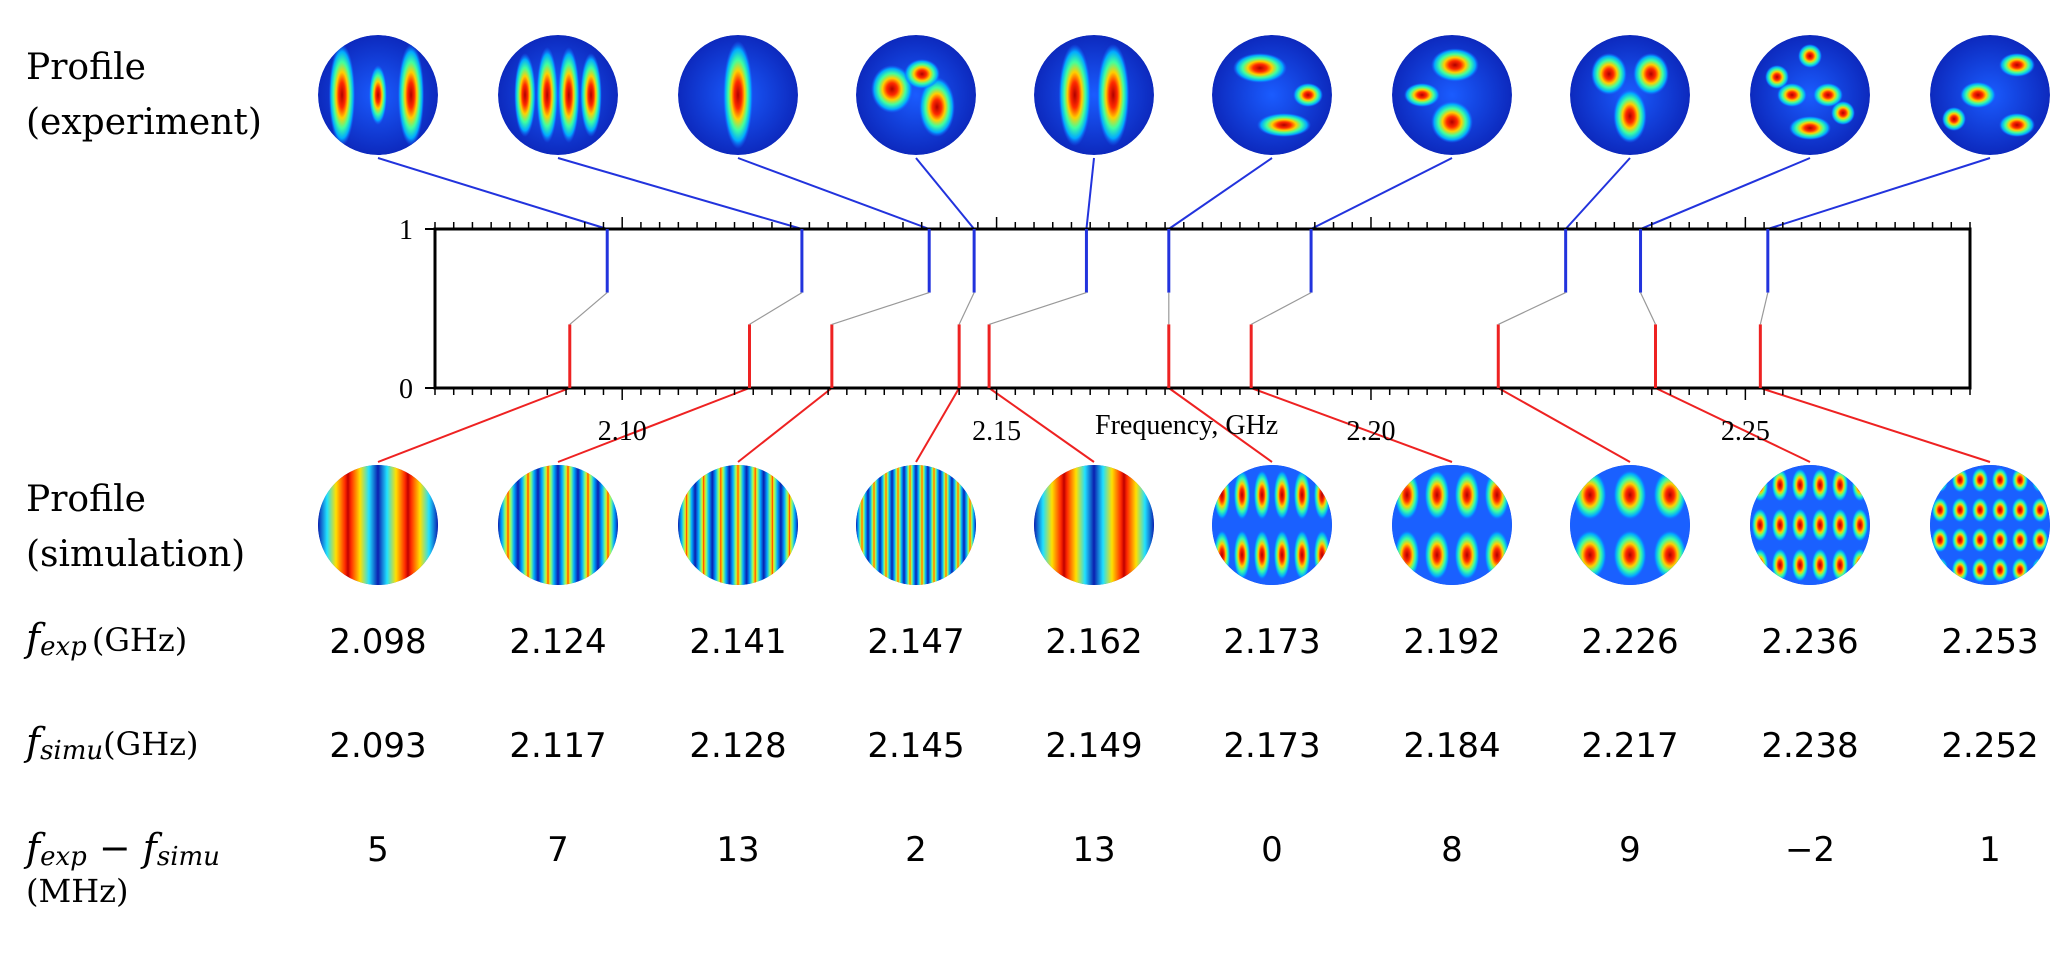  What do you see at coordinates (144, 95) in the screenshot?
I see `experiment-row-label: Profile (experiment)` at bounding box center [144, 95].